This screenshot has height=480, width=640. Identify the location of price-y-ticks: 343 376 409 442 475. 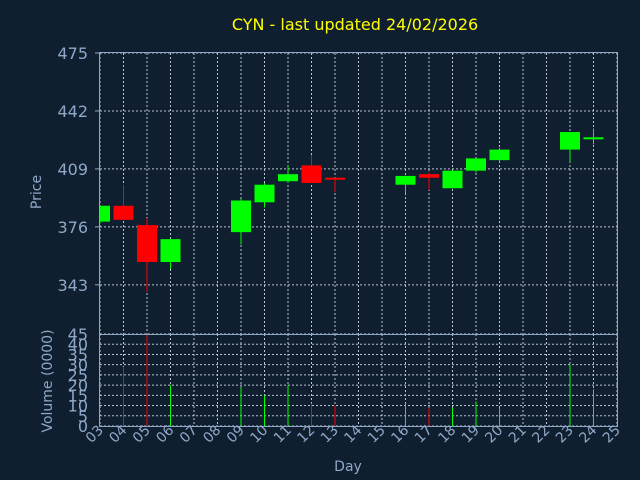
(78, 169).